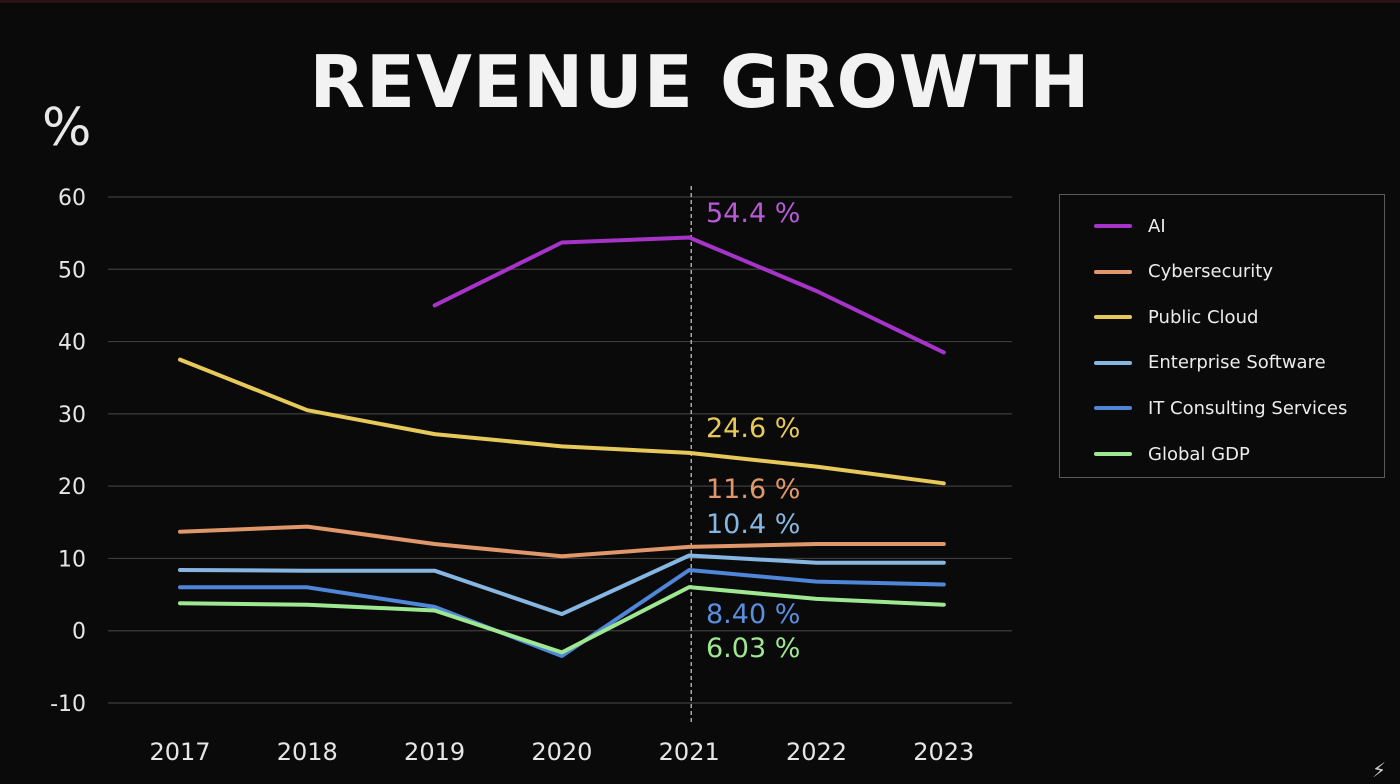 The height and width of the screenshot is (784, 1400). What do you see at coordinates (72, 198) in the screenshot?
I see `y-tick-label: 60` at bounding box center [72, 198].